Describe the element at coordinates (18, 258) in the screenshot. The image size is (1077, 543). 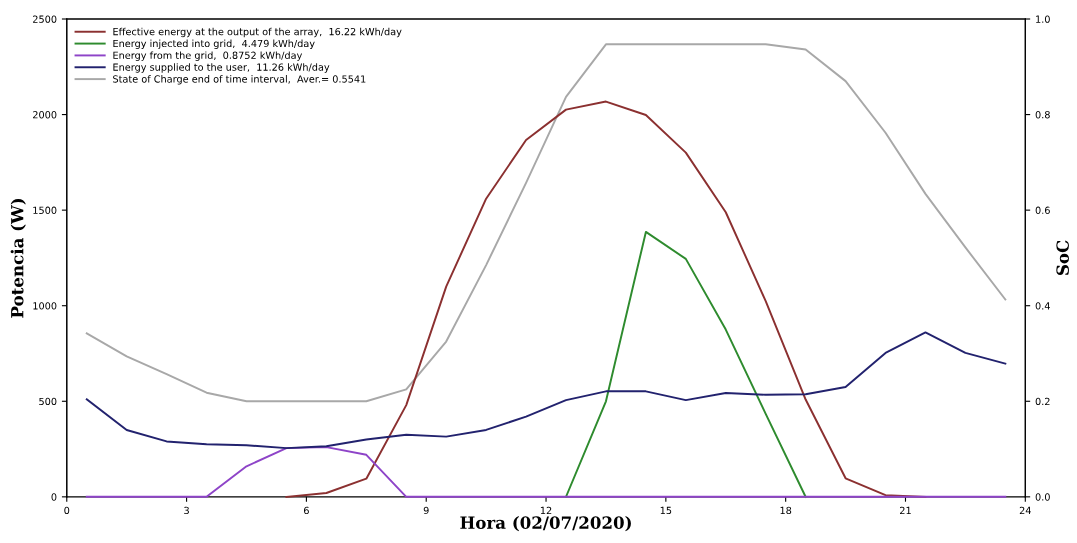
I see `y-axis-title: Potencia (W)` at that location.